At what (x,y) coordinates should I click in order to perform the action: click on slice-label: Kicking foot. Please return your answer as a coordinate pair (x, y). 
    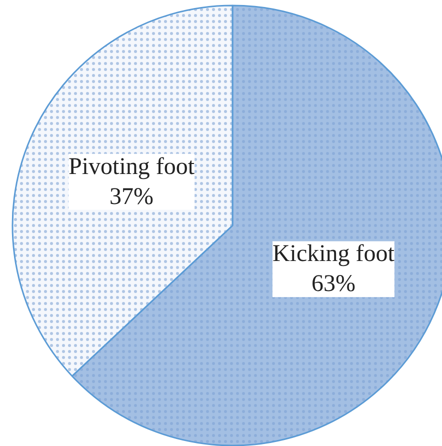
    Looking at the image, I should click on (333, 254).